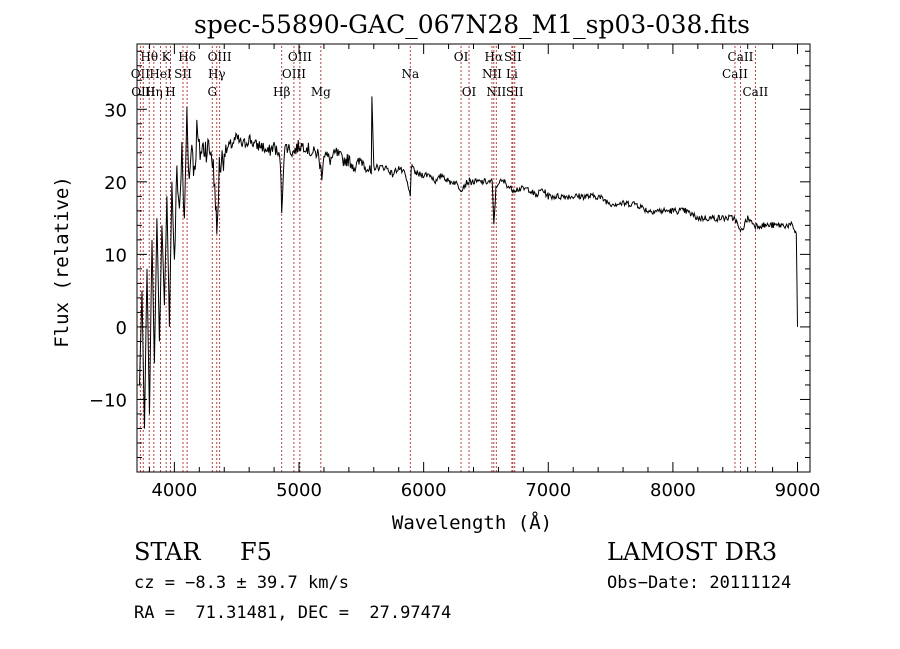  I want to click on line-marker-label: Hγ, so click(217, 74).